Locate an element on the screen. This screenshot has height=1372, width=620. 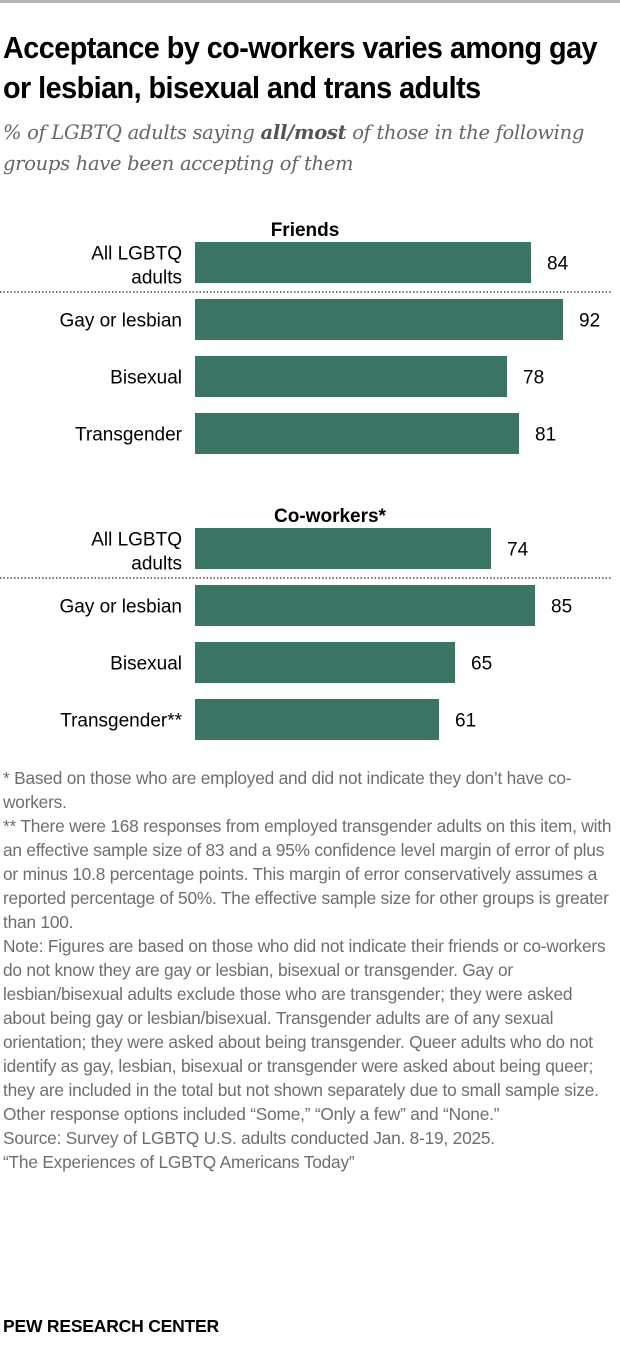
value-label: 61 is located at coordinates (465, 721).